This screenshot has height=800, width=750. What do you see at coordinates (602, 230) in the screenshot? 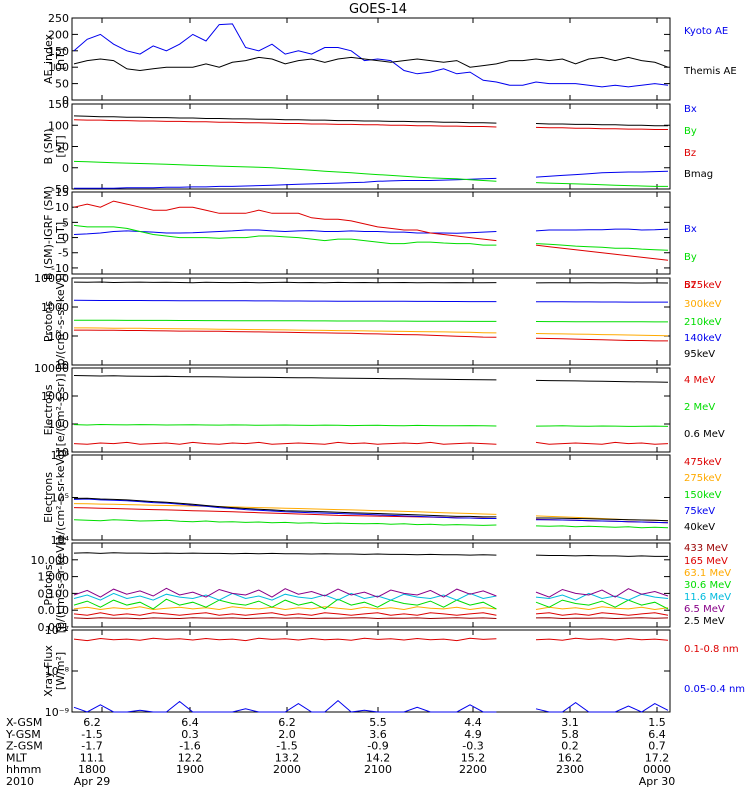
I see `series-line-bx` at bounding box center [602, 230].